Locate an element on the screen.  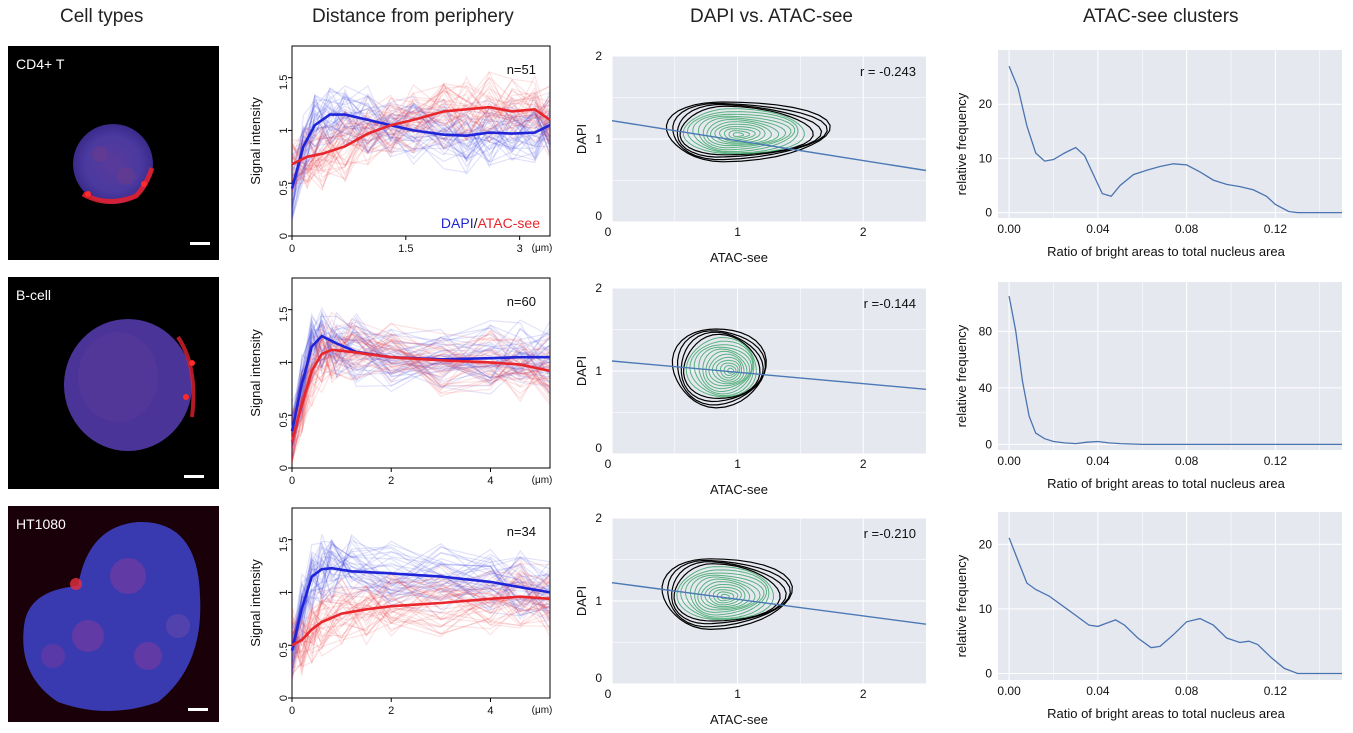
y-tick-label: 20 is located at coordinates (986, 104).